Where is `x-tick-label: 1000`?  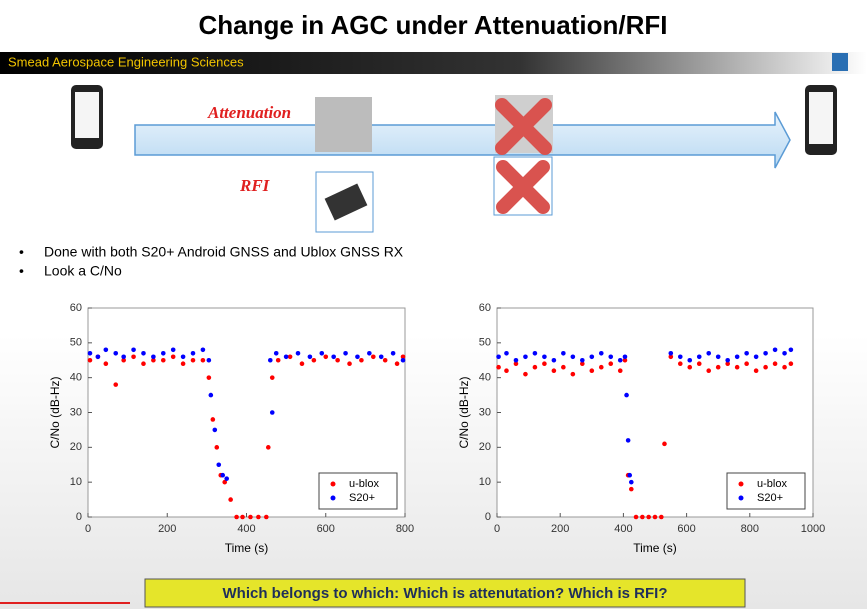
x-tick-label: 1000 is located at coordinates (813, 529).